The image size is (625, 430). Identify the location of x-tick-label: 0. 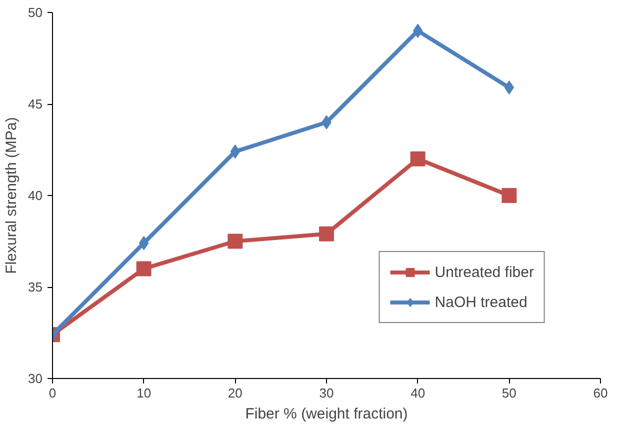
(52, 393).